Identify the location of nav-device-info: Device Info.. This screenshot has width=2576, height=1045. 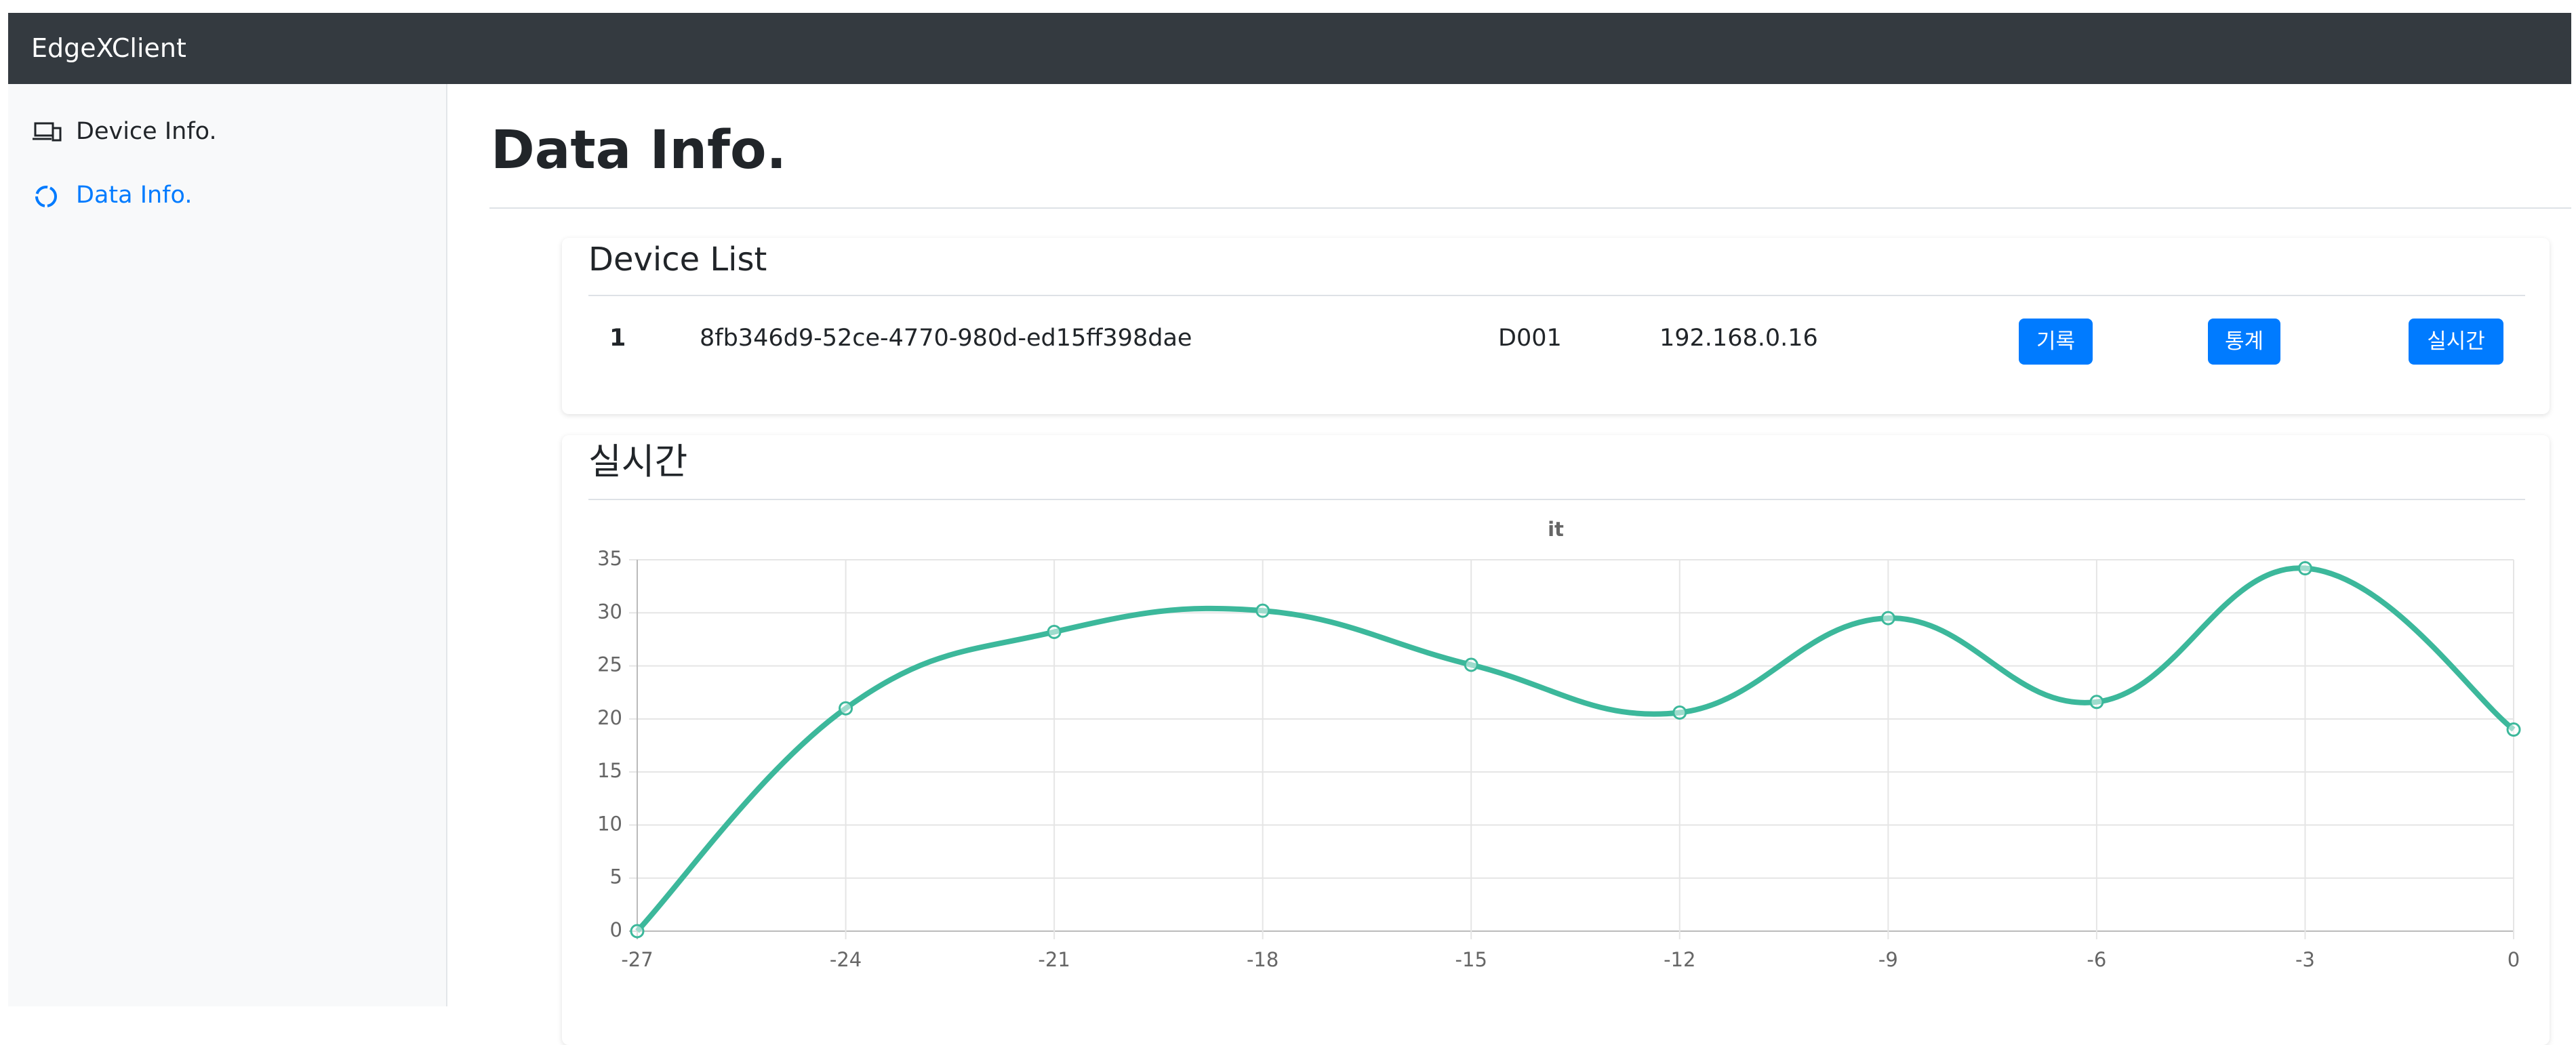
(146, 132).